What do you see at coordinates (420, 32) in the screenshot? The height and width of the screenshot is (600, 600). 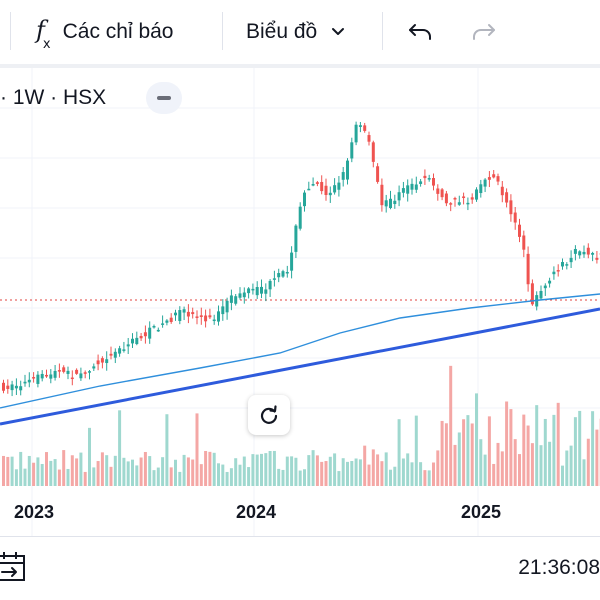 I see `undo-button` at bounding box center [420, 32].